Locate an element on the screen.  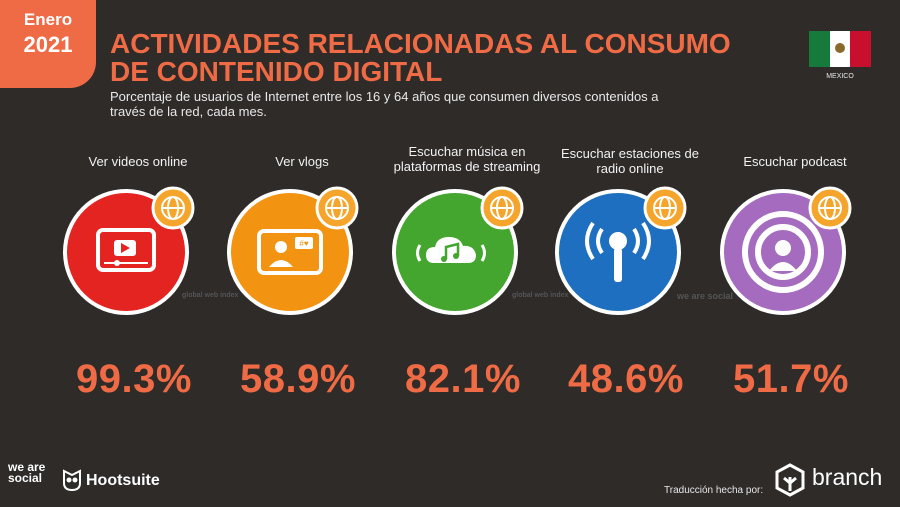
we-are-social-watermark: we are social is located at coordinates (705, 296).